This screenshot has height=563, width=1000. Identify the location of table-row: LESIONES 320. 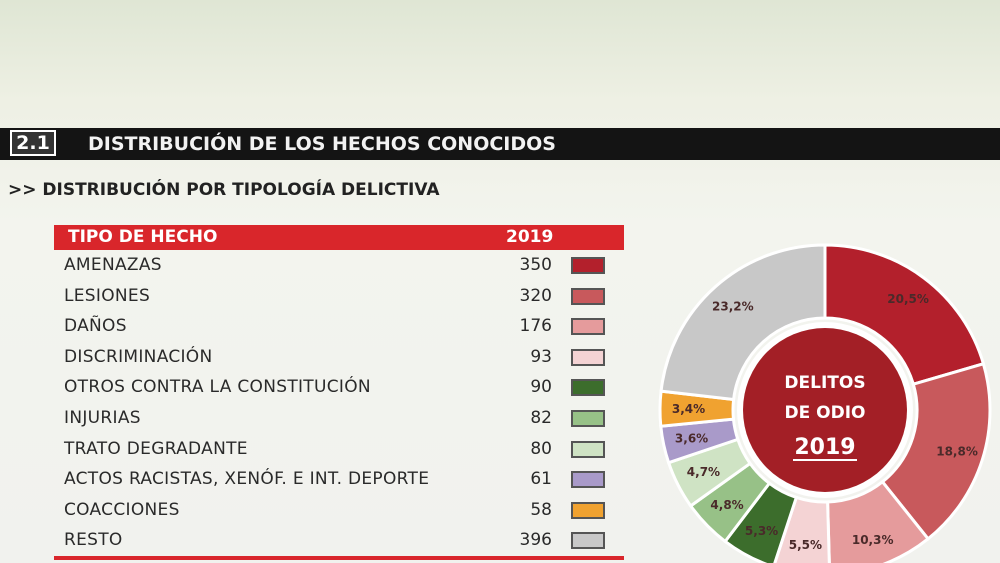
(339, 296).